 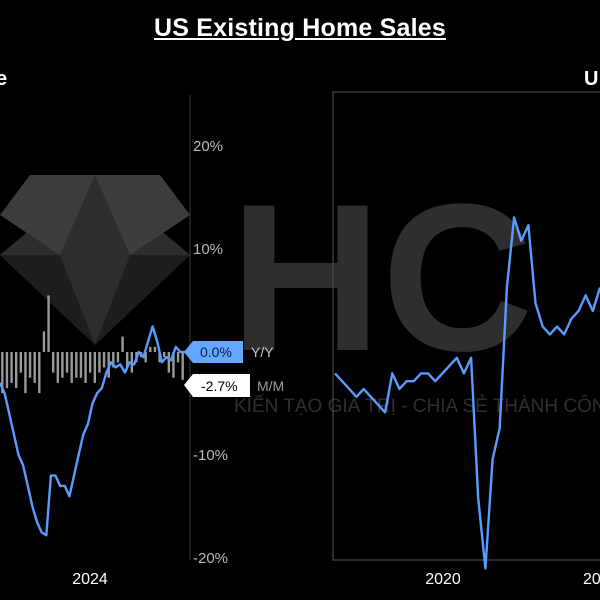 I want to click on left-y-tick: -20%, so click(x=210, y=558).